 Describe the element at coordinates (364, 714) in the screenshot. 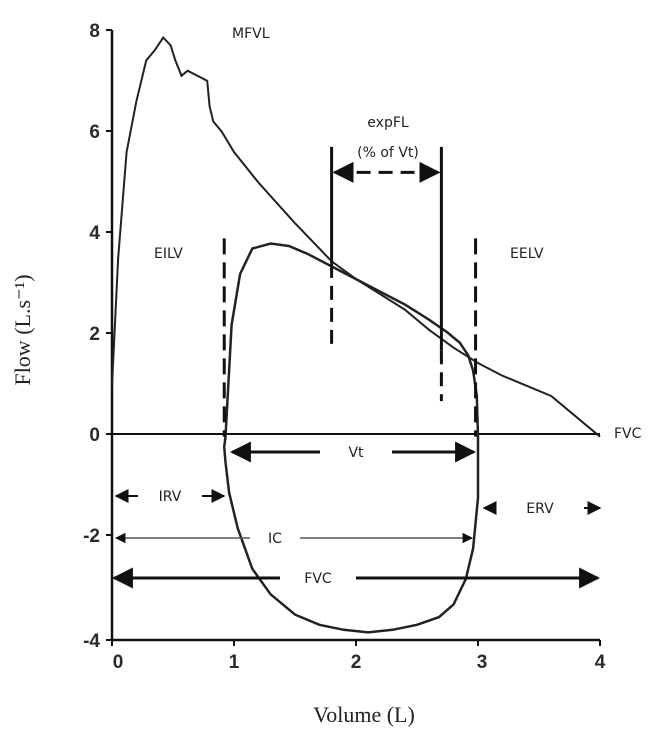

I see `x-axis-title: Volume (L)` at that location.